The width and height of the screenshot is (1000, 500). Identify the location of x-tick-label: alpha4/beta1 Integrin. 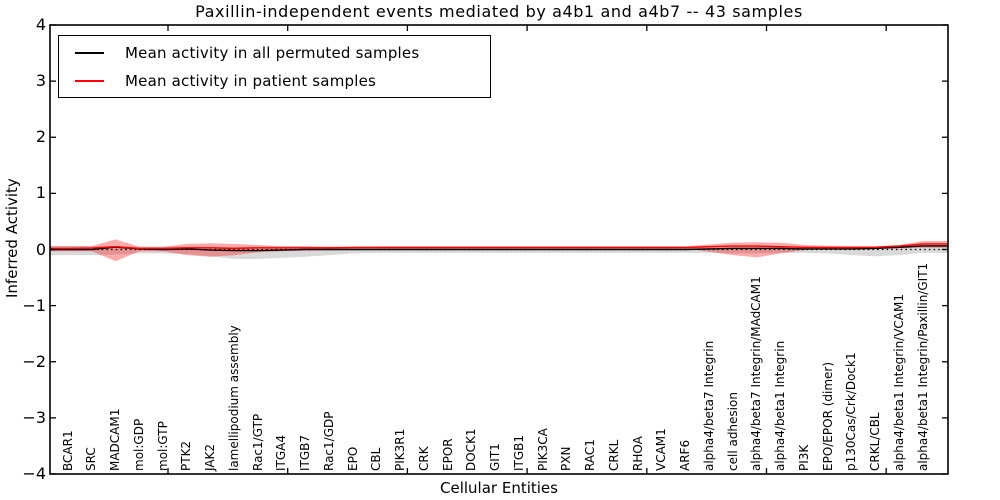
(780, 405).